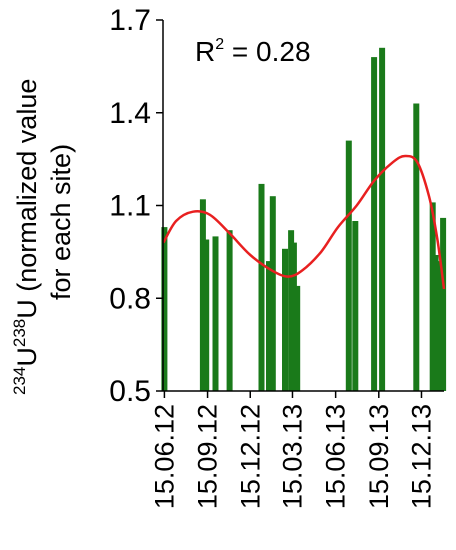  What do you see at coordinates (253, 51) in the screenshot?
I see `r-squared-annotation: R2 = 0.28` at bounding box center [253, 51].